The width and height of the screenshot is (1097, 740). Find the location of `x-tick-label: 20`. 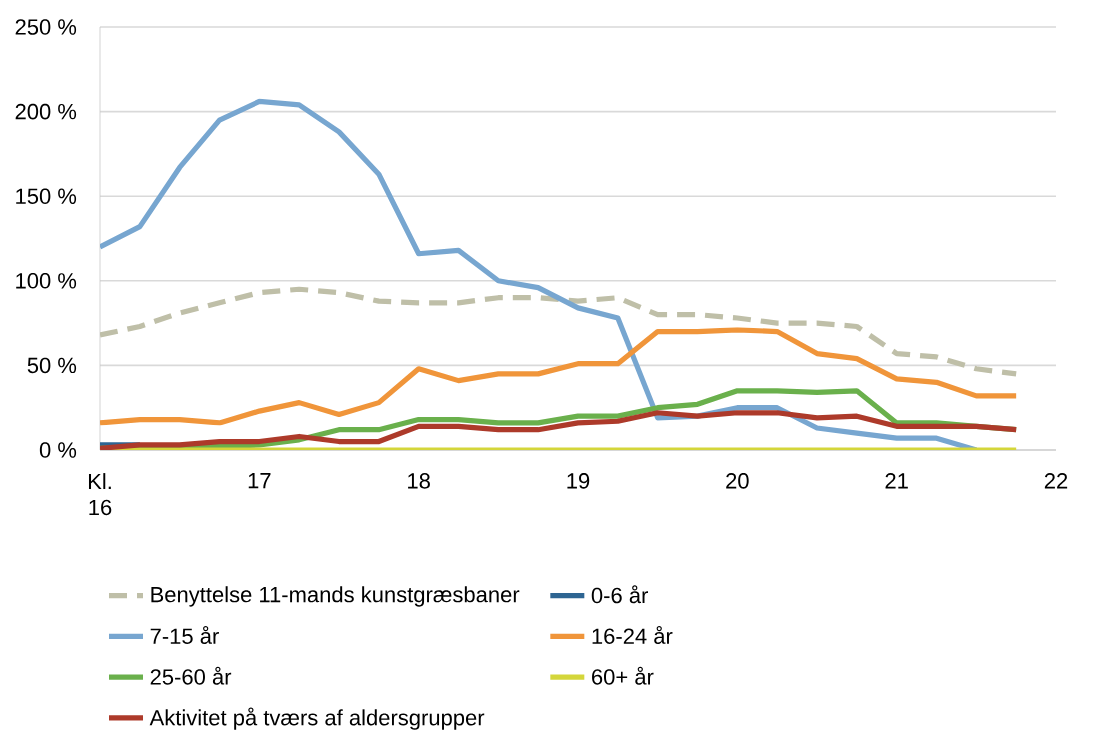

x-tick-label: 20 is located at coordinates (737, 481).